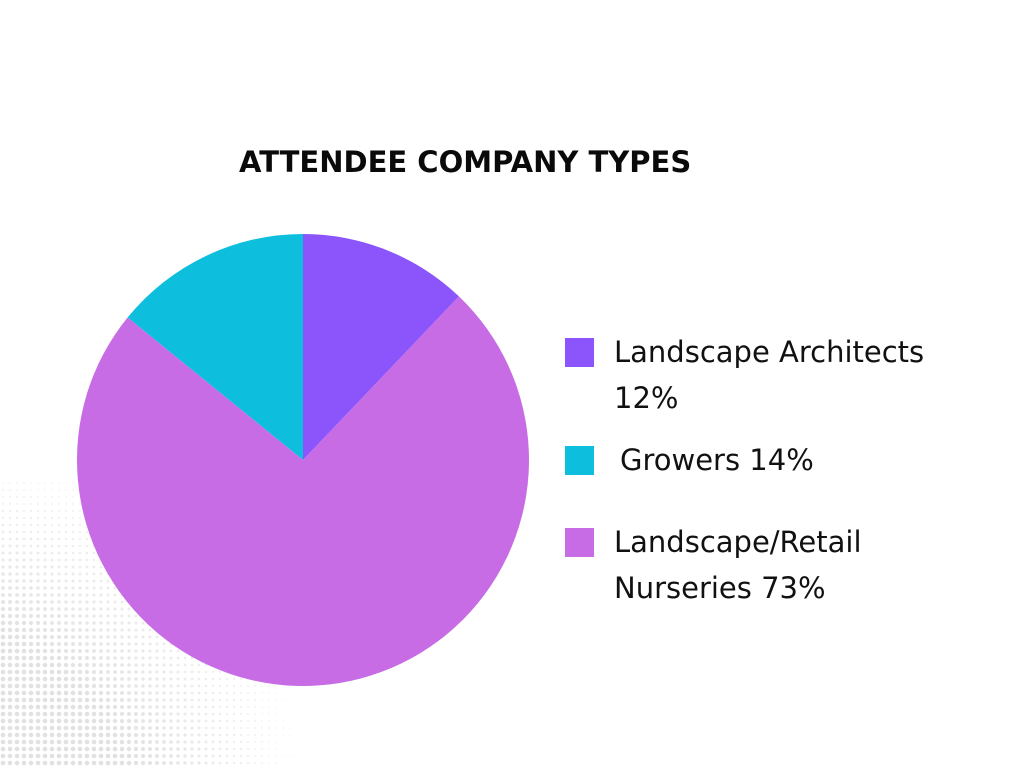 This screenshot has width=1024, height=768. What do you see at coordinates (381, 347) in the screenshot?
I see `pie-slice-landscape-architects` at bounding box center [381, 347].